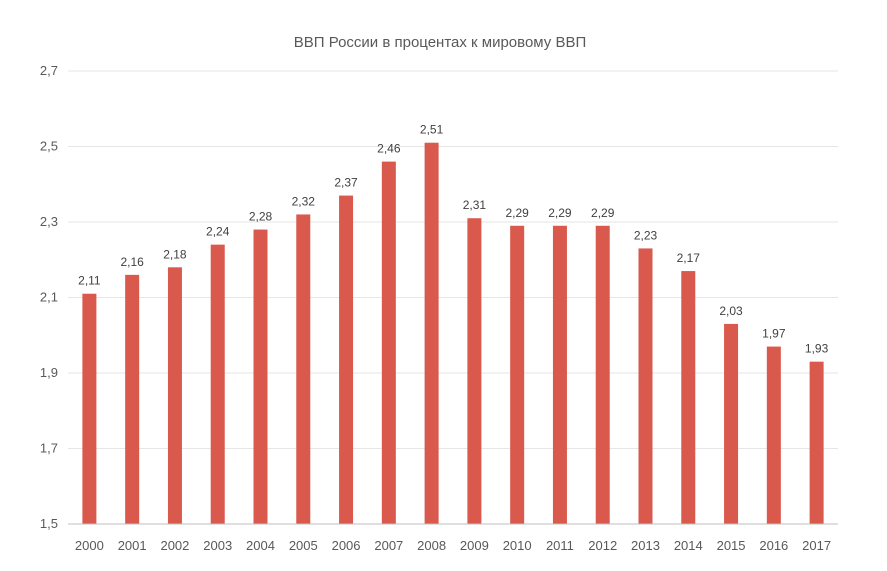 The height and width of the screenshot is (571, 887). What do you see at coordinates (389, 149) in the screenshot?
I see `data-label-2007: 2,46` at bounding box center [389, 149].